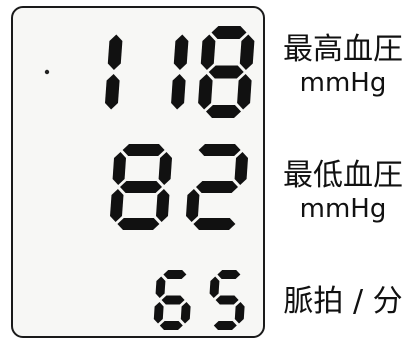 The image size is (416, 343). I want to click on diastolic-label-unit: mmHg, so click(343, 209).